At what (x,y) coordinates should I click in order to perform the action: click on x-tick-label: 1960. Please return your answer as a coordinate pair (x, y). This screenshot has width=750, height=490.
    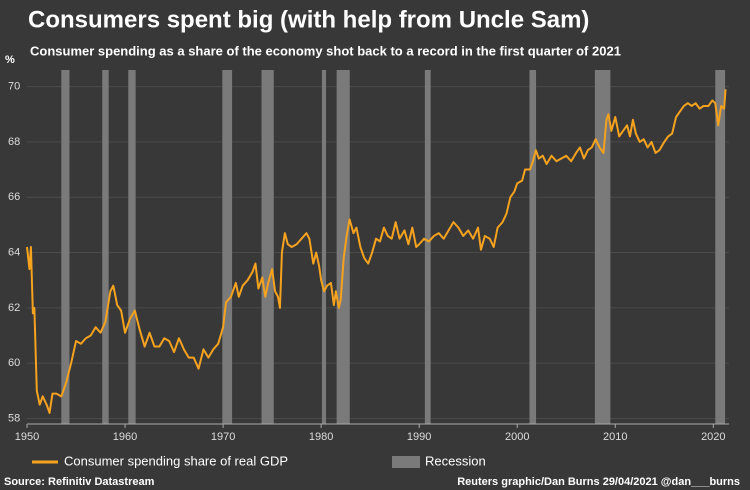
    Looking at the image, I should click on (125, 437).